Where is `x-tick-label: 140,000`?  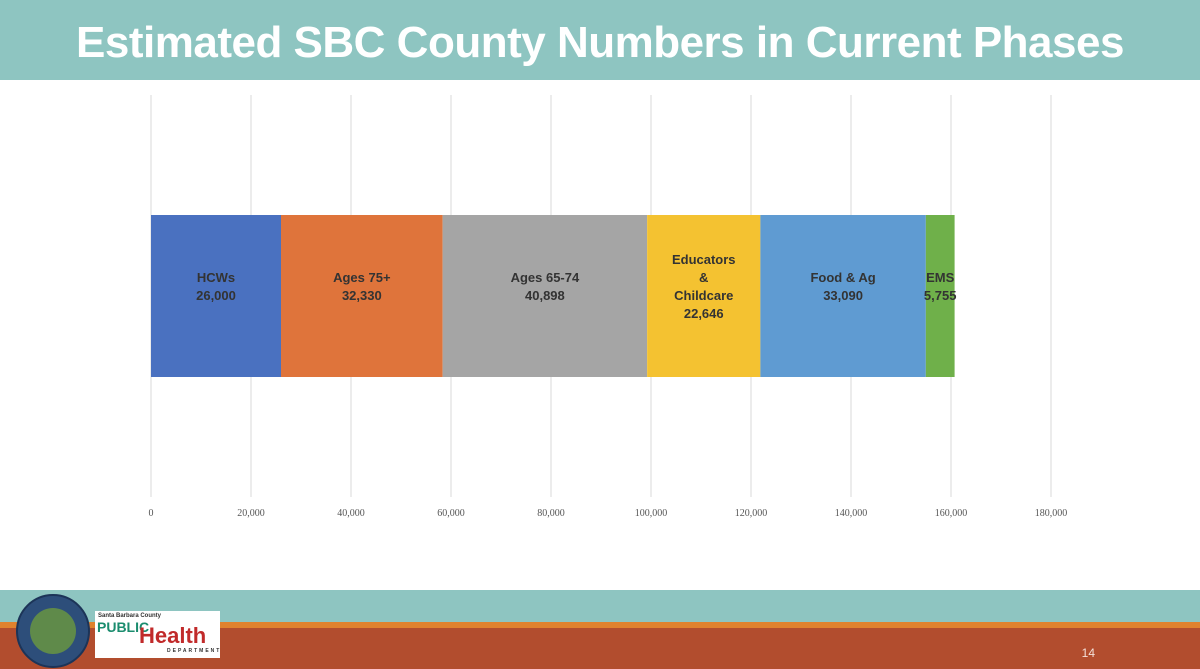
x-tick-label: 140,000 is located at coordinates (851, 513).